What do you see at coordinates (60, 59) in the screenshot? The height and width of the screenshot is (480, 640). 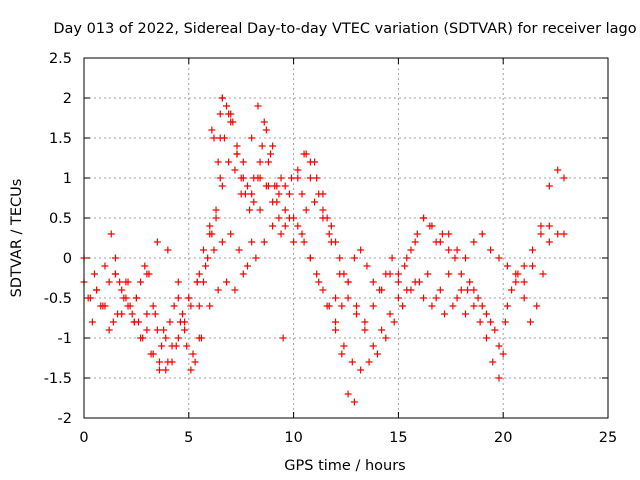 I see `y-tick-label: 2.5` at bounding box center [60, 59].